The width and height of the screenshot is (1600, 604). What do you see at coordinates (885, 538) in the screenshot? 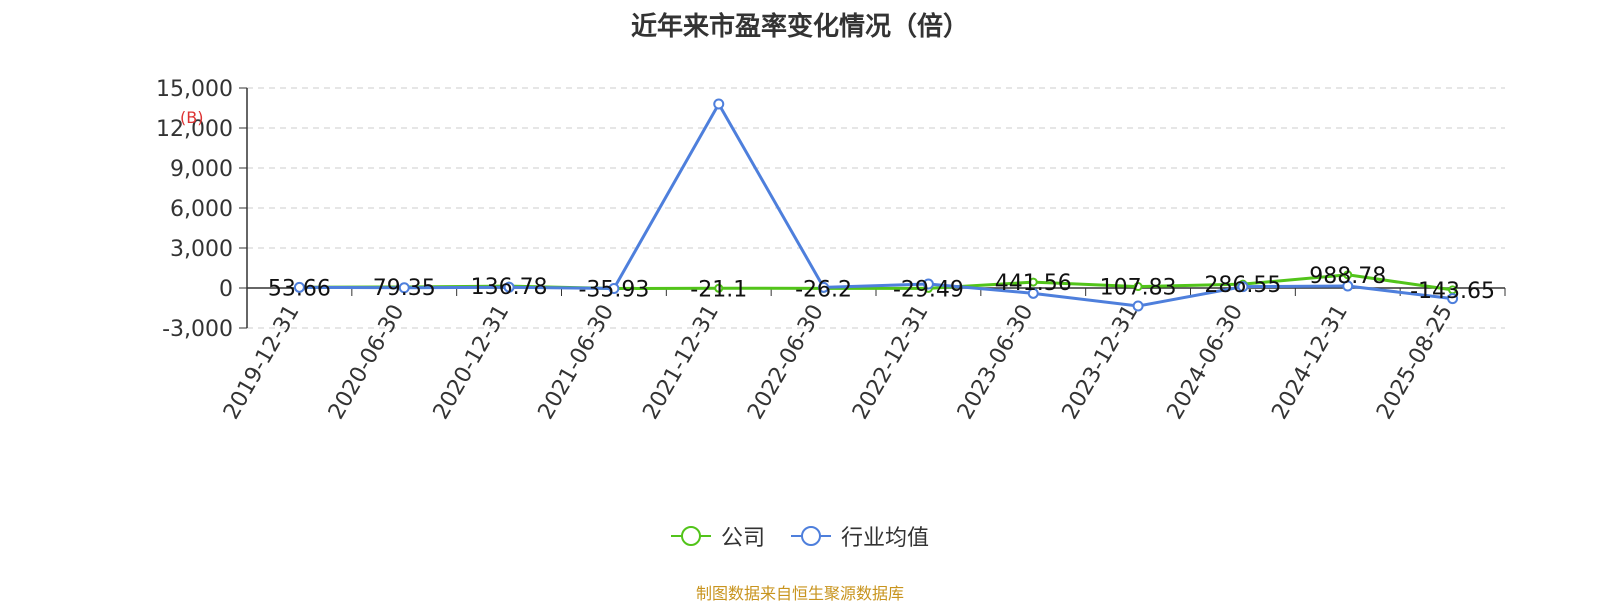
I see `legend-label-industry-average: 行业均值` at bounding box center [885, 538].